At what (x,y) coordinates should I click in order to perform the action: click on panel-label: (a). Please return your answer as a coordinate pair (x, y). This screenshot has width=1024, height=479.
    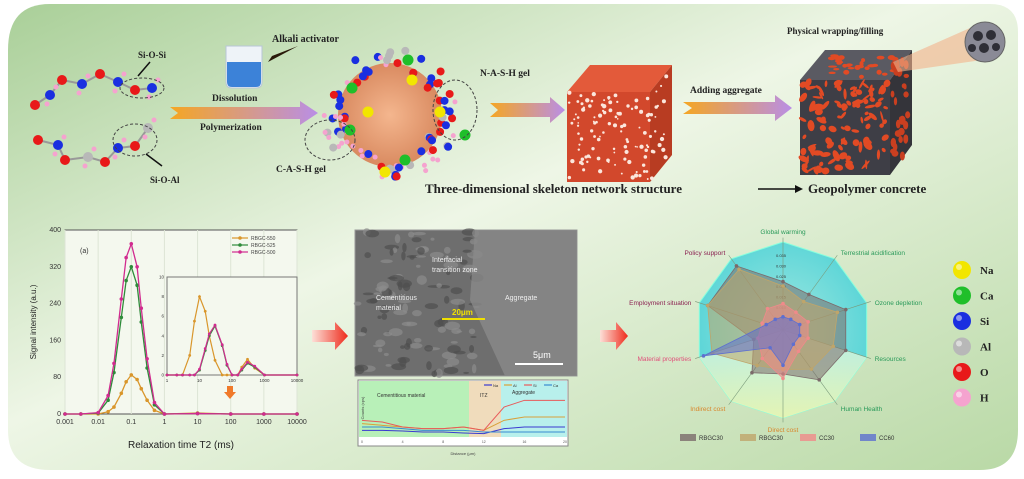
    Looking at the image, I should click on (84, 251).